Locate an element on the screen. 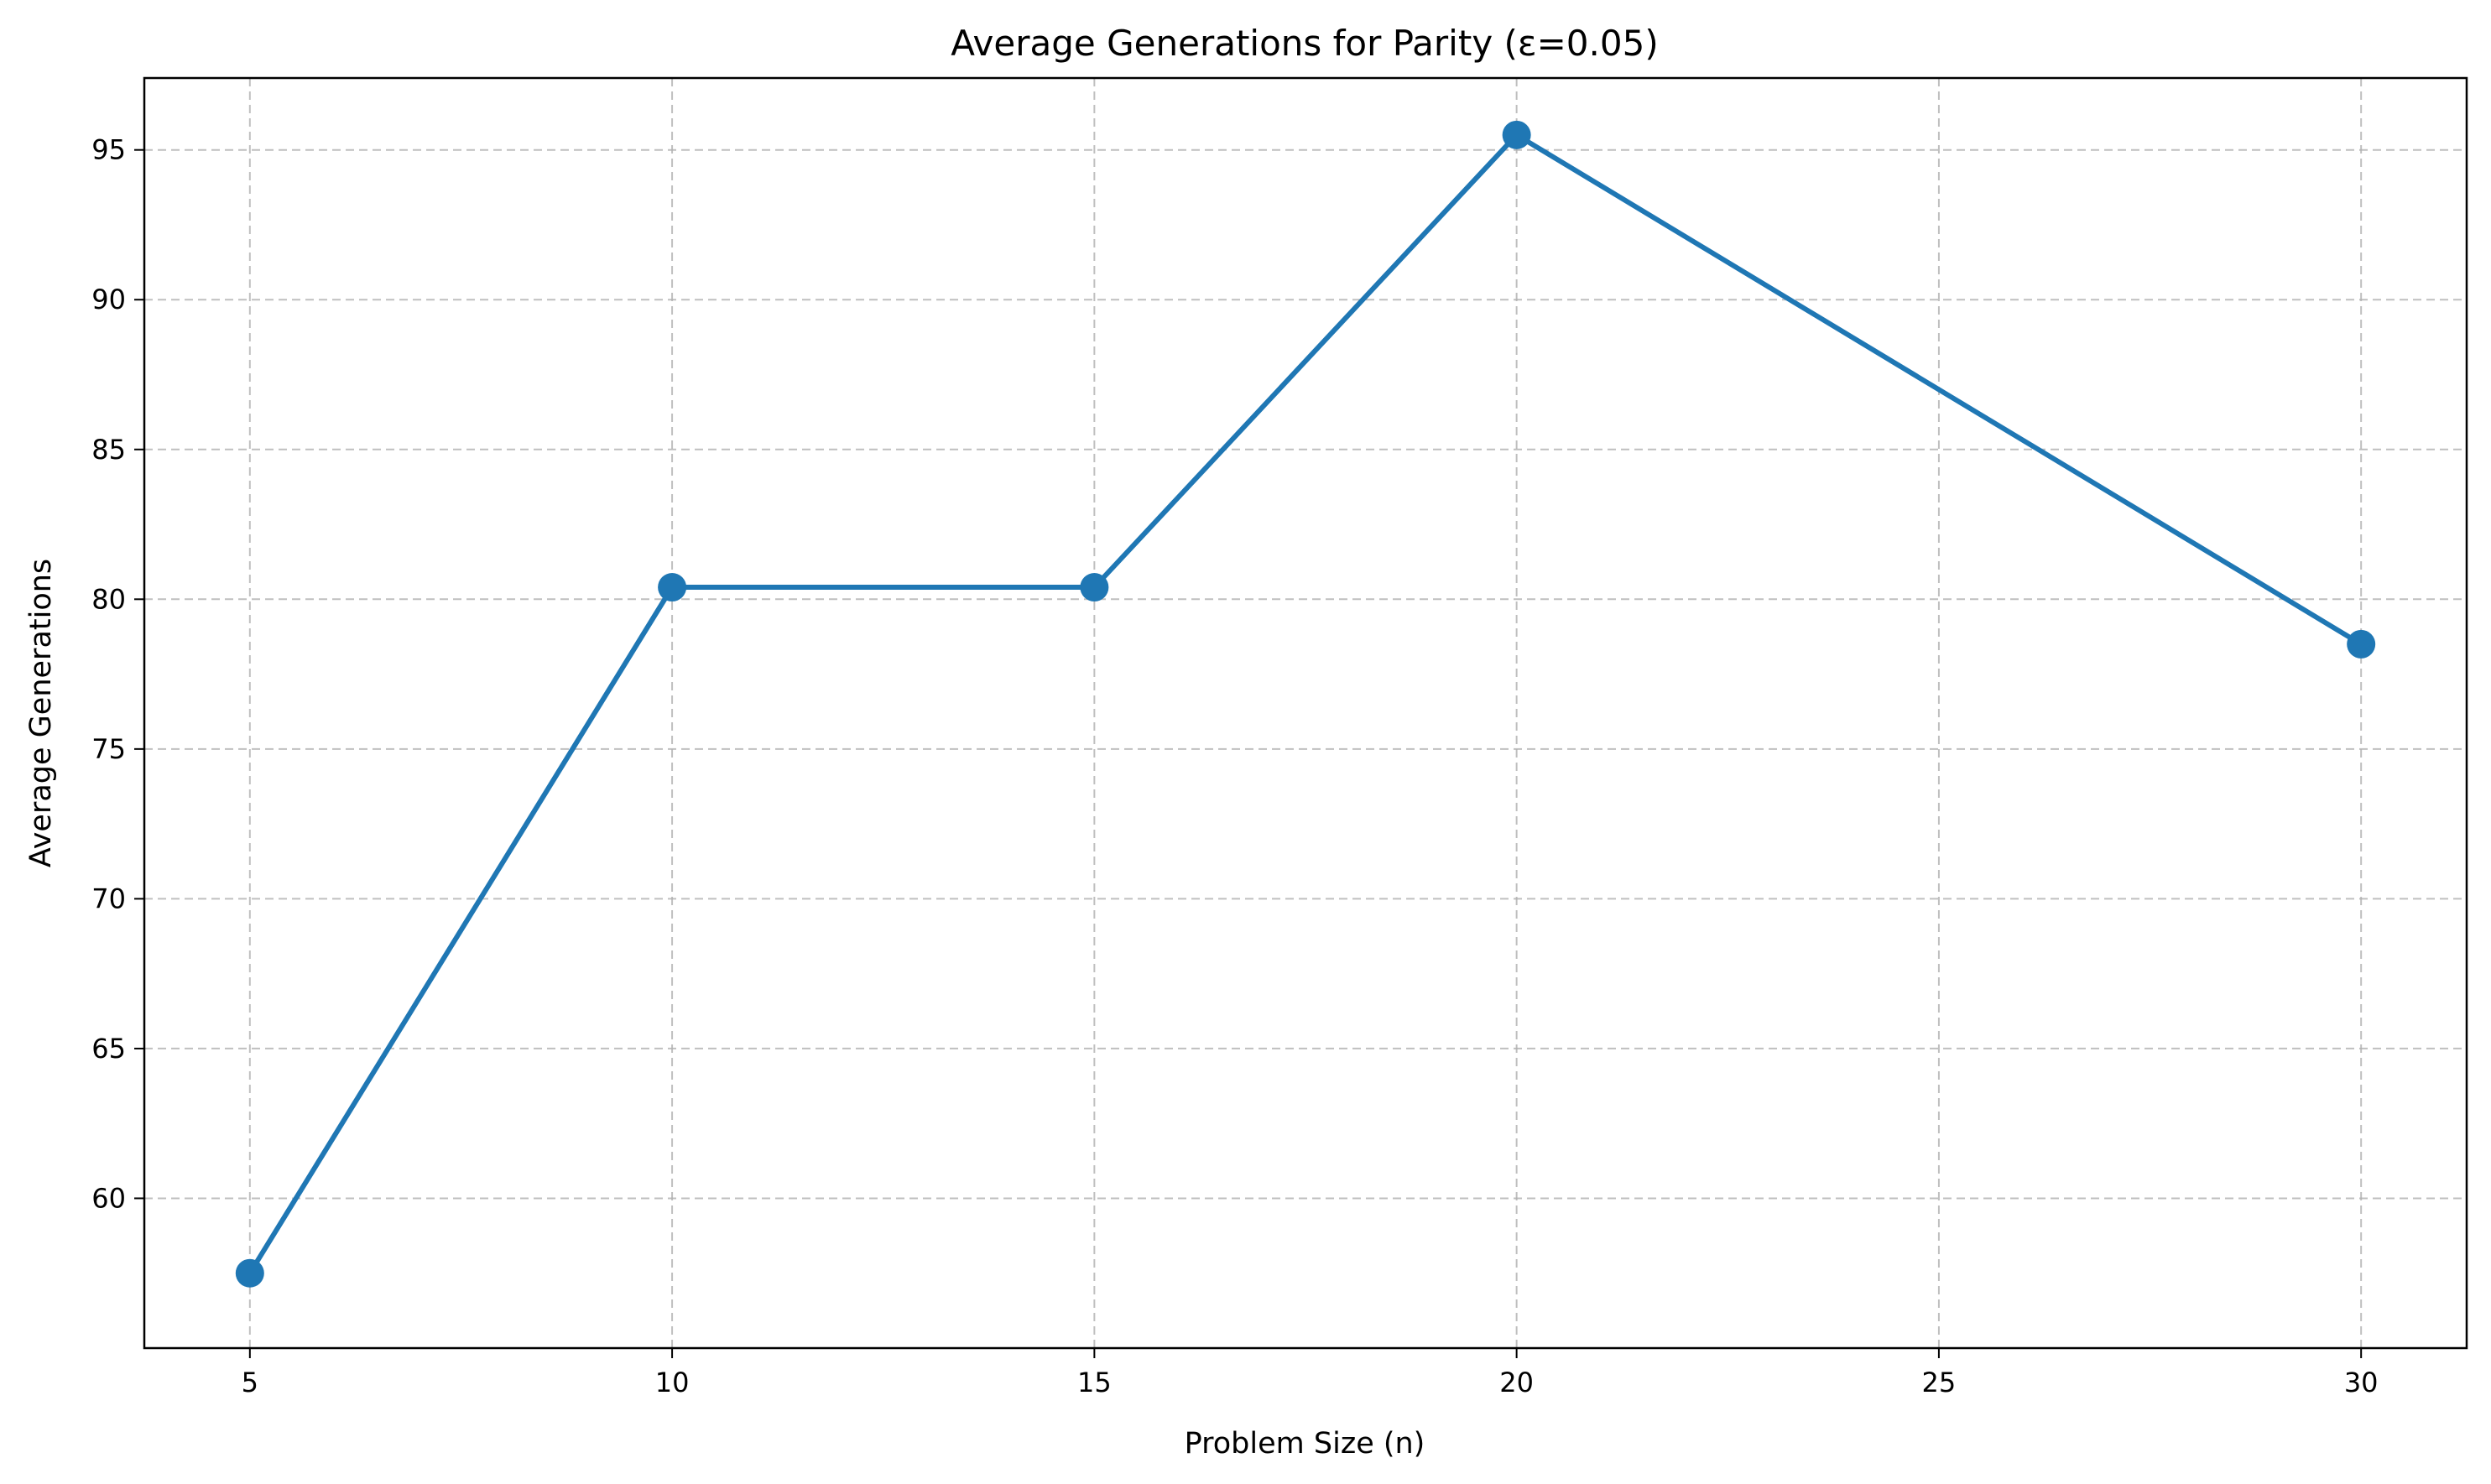 The width and height of the screenshot is (2491, 1484). x-tick-label: 30 is located at coordinates (2362, 1382).